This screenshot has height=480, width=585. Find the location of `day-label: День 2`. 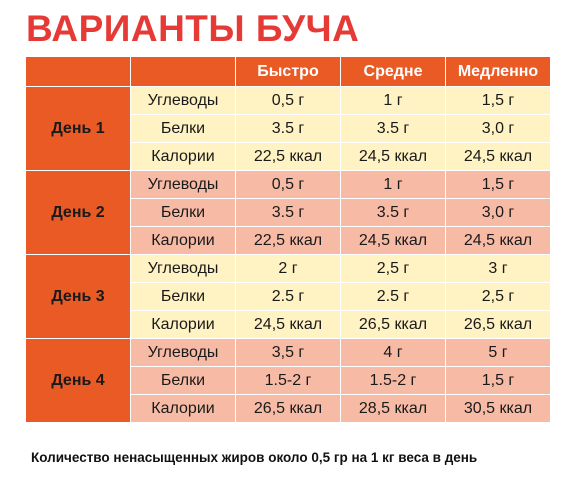

day-label: День 2 is located at coordinates (78, 212).